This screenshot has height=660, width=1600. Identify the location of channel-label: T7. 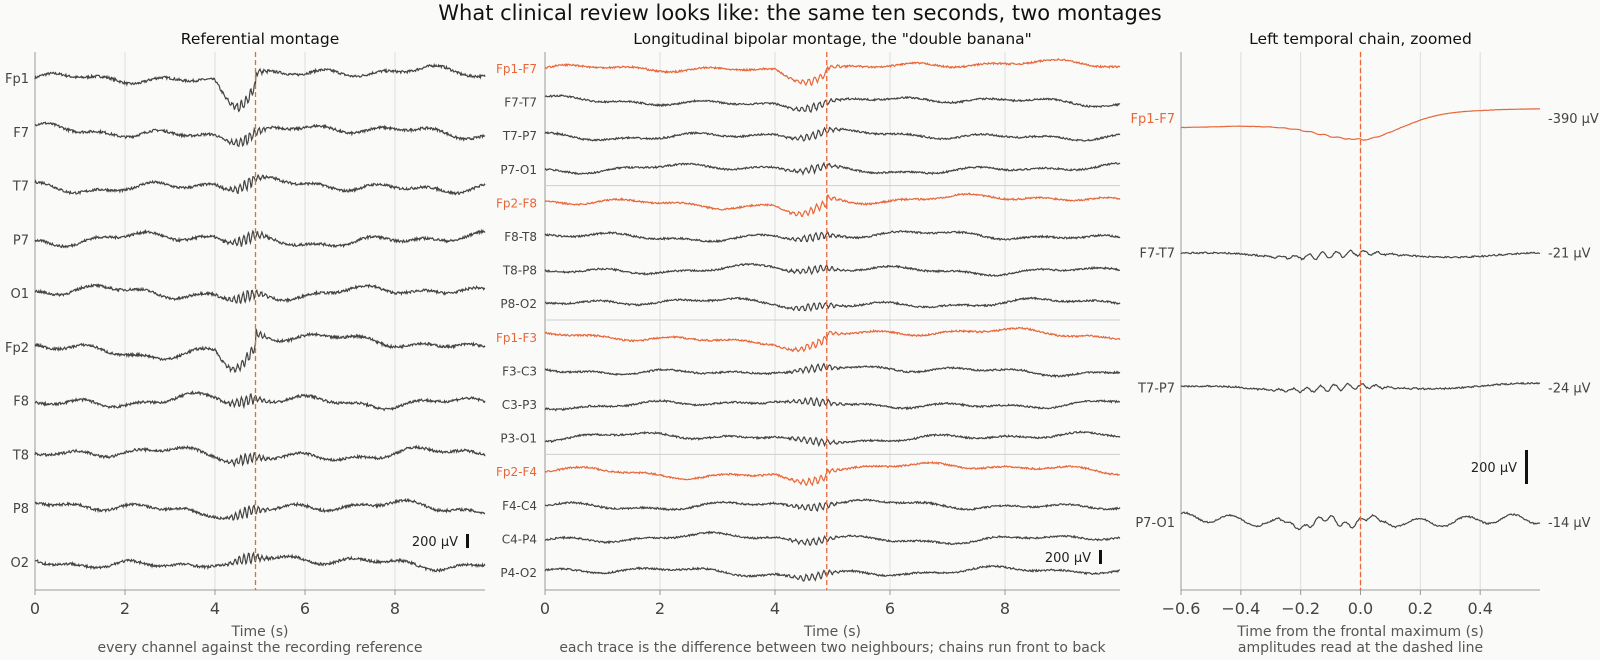
(20, 187).